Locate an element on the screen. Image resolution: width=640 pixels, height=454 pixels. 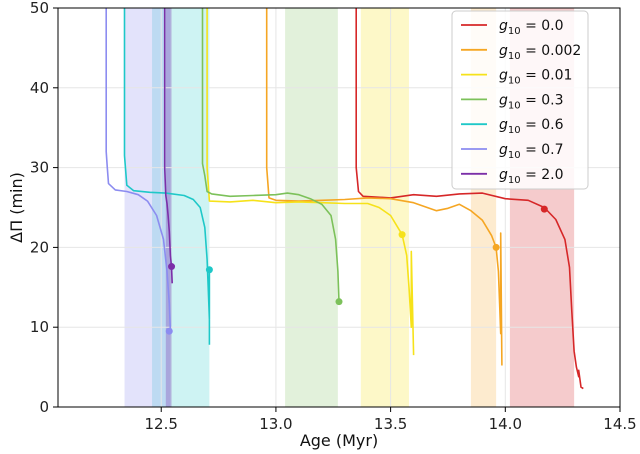
legend-label-0: g10 = 0.0 is located at coordinates (531, 27).